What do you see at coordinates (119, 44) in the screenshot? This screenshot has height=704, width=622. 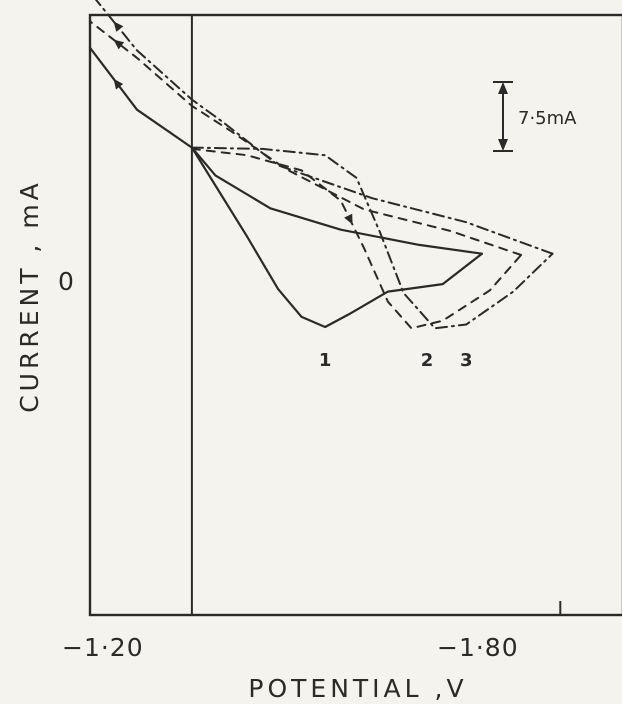 I see `series-2-direction-arrow` at bounding box center [119, 44].